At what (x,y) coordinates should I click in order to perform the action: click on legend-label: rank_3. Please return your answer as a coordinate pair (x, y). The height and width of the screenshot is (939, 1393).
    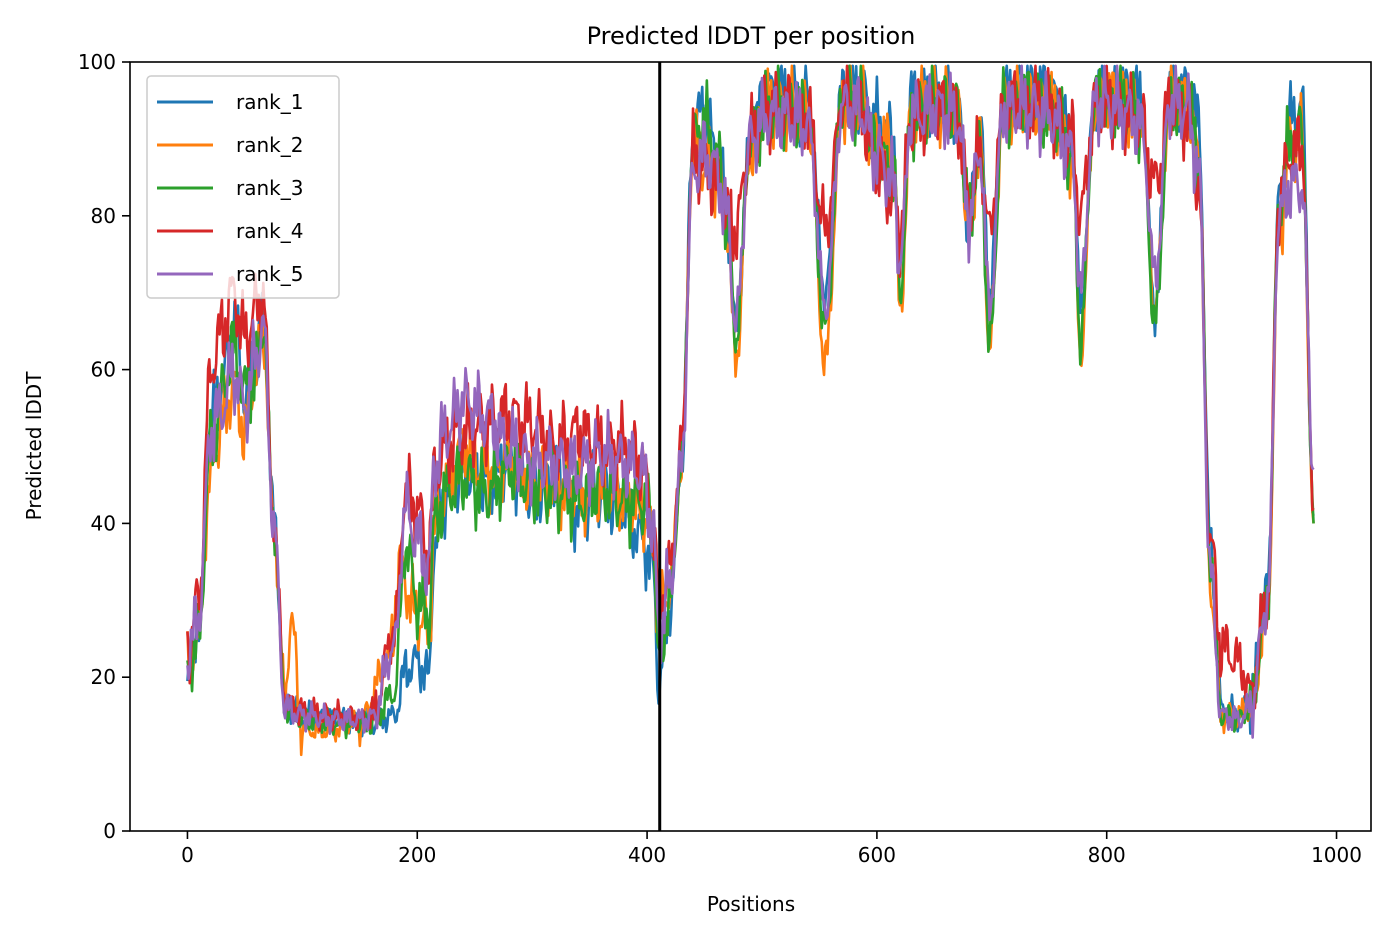
    Looking at the image, I should click on (269, 188).